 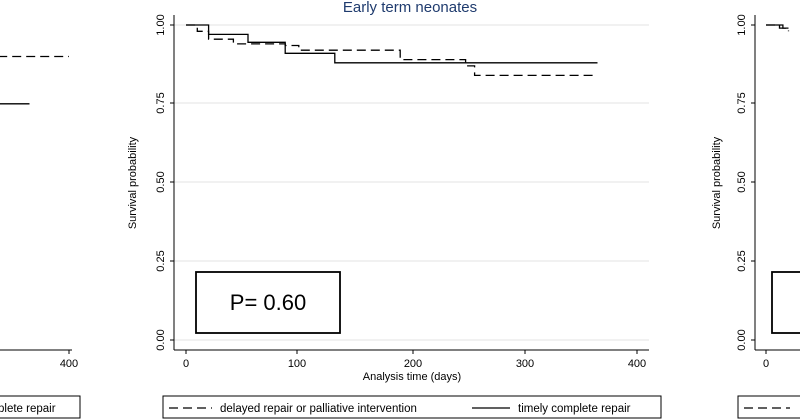 What do you see at coordinates (742, 102) in the screenshot?
I see `right-y-tick-label-0-75: 0.75` at bounding box center [742, 102].